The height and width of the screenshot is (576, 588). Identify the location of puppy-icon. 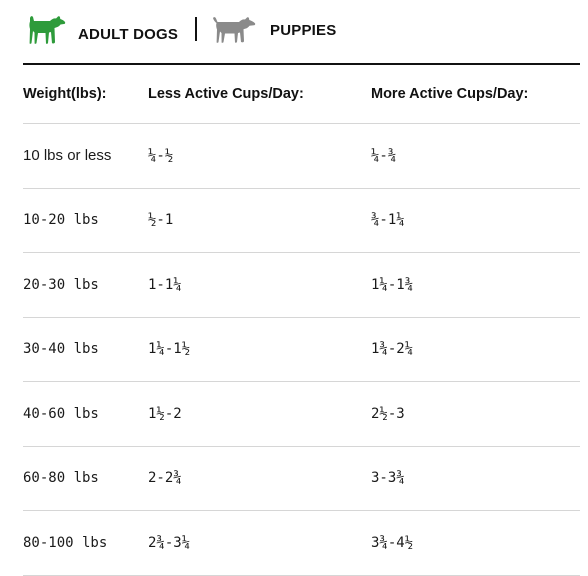
(234, 30).